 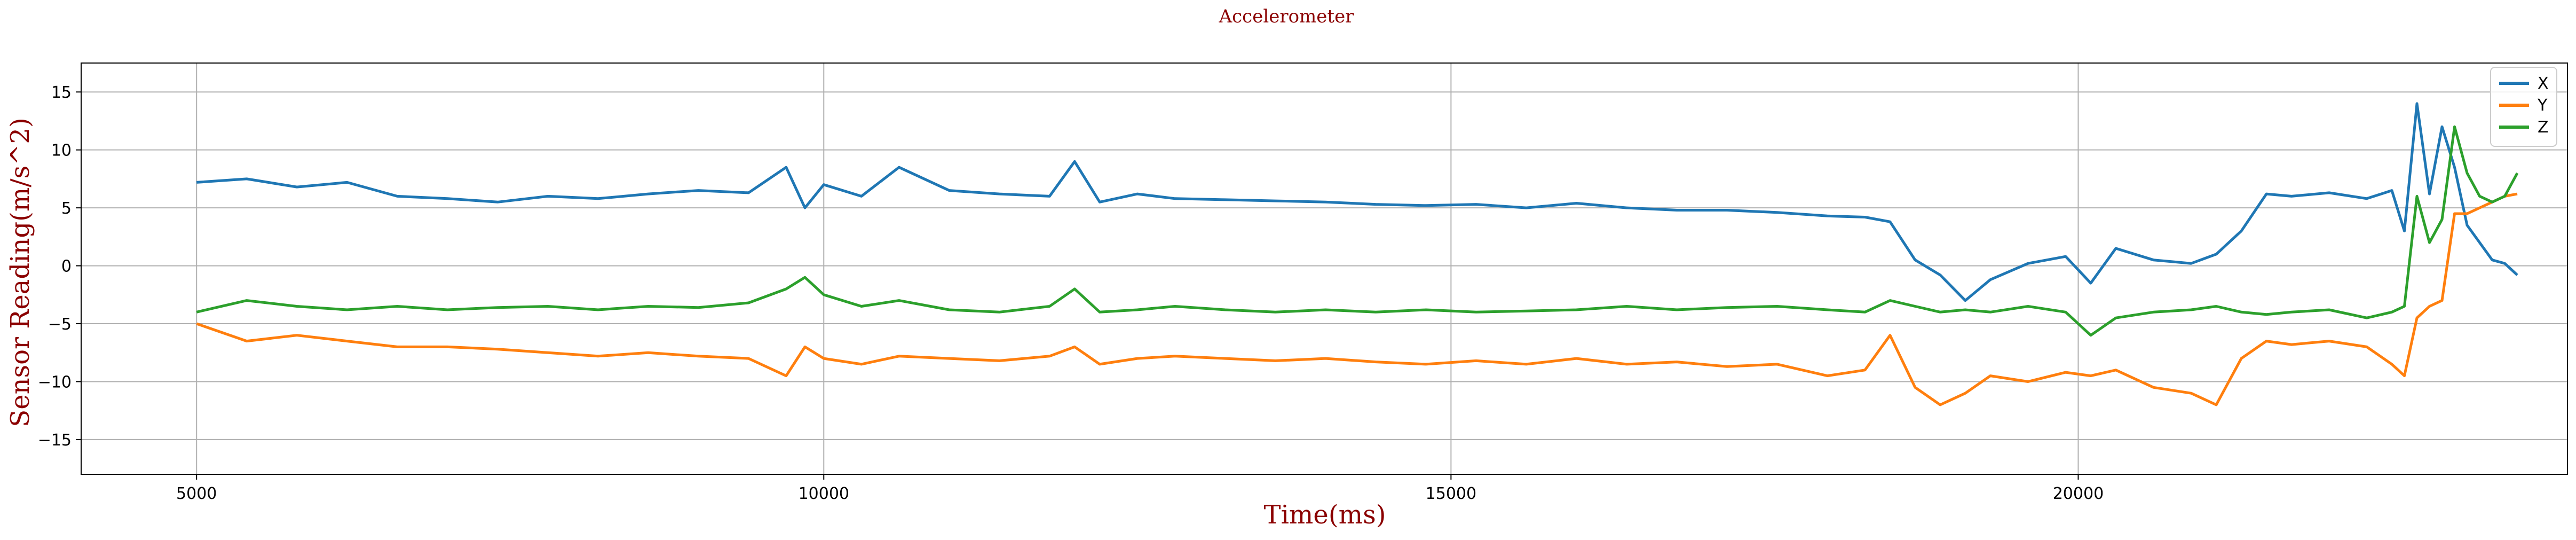 What do you see at coordinates (1325, 515) in the screenshot?
I see `x-axis-label: Time(ms)` at bounding box center [1325, 515].